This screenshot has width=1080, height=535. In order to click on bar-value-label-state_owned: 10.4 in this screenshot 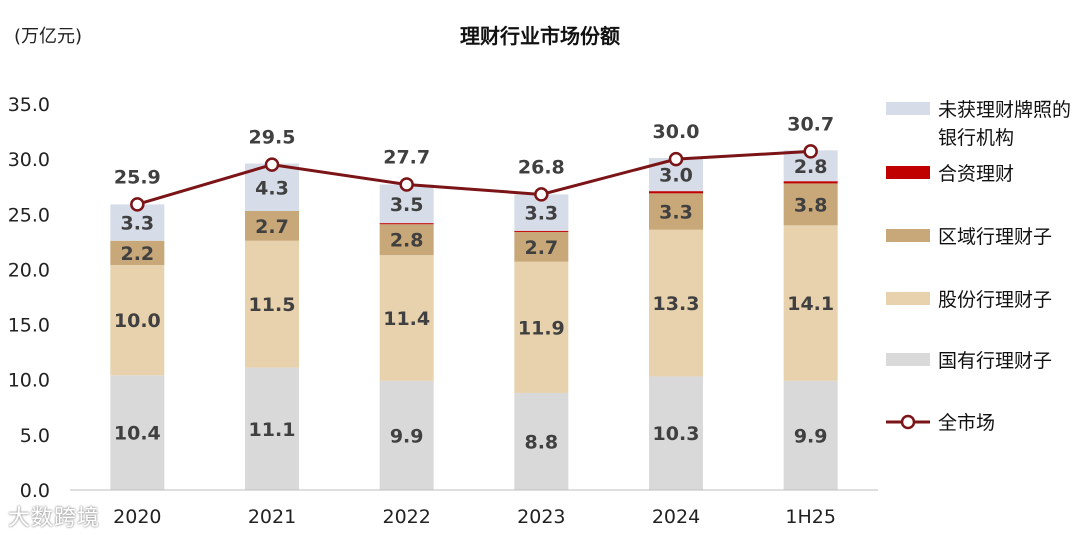, I will do `click(137, 434)`.